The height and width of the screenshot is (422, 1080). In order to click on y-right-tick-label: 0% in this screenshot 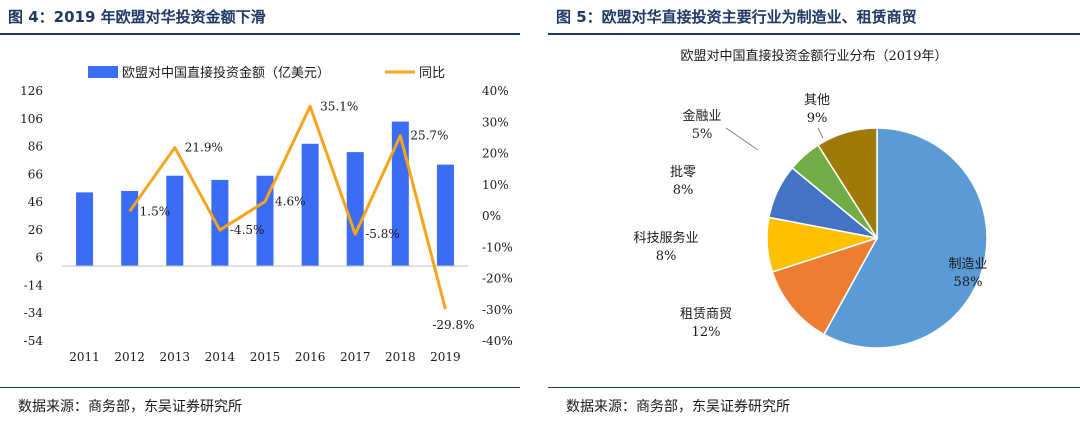, I will do `click(491, 216)`.